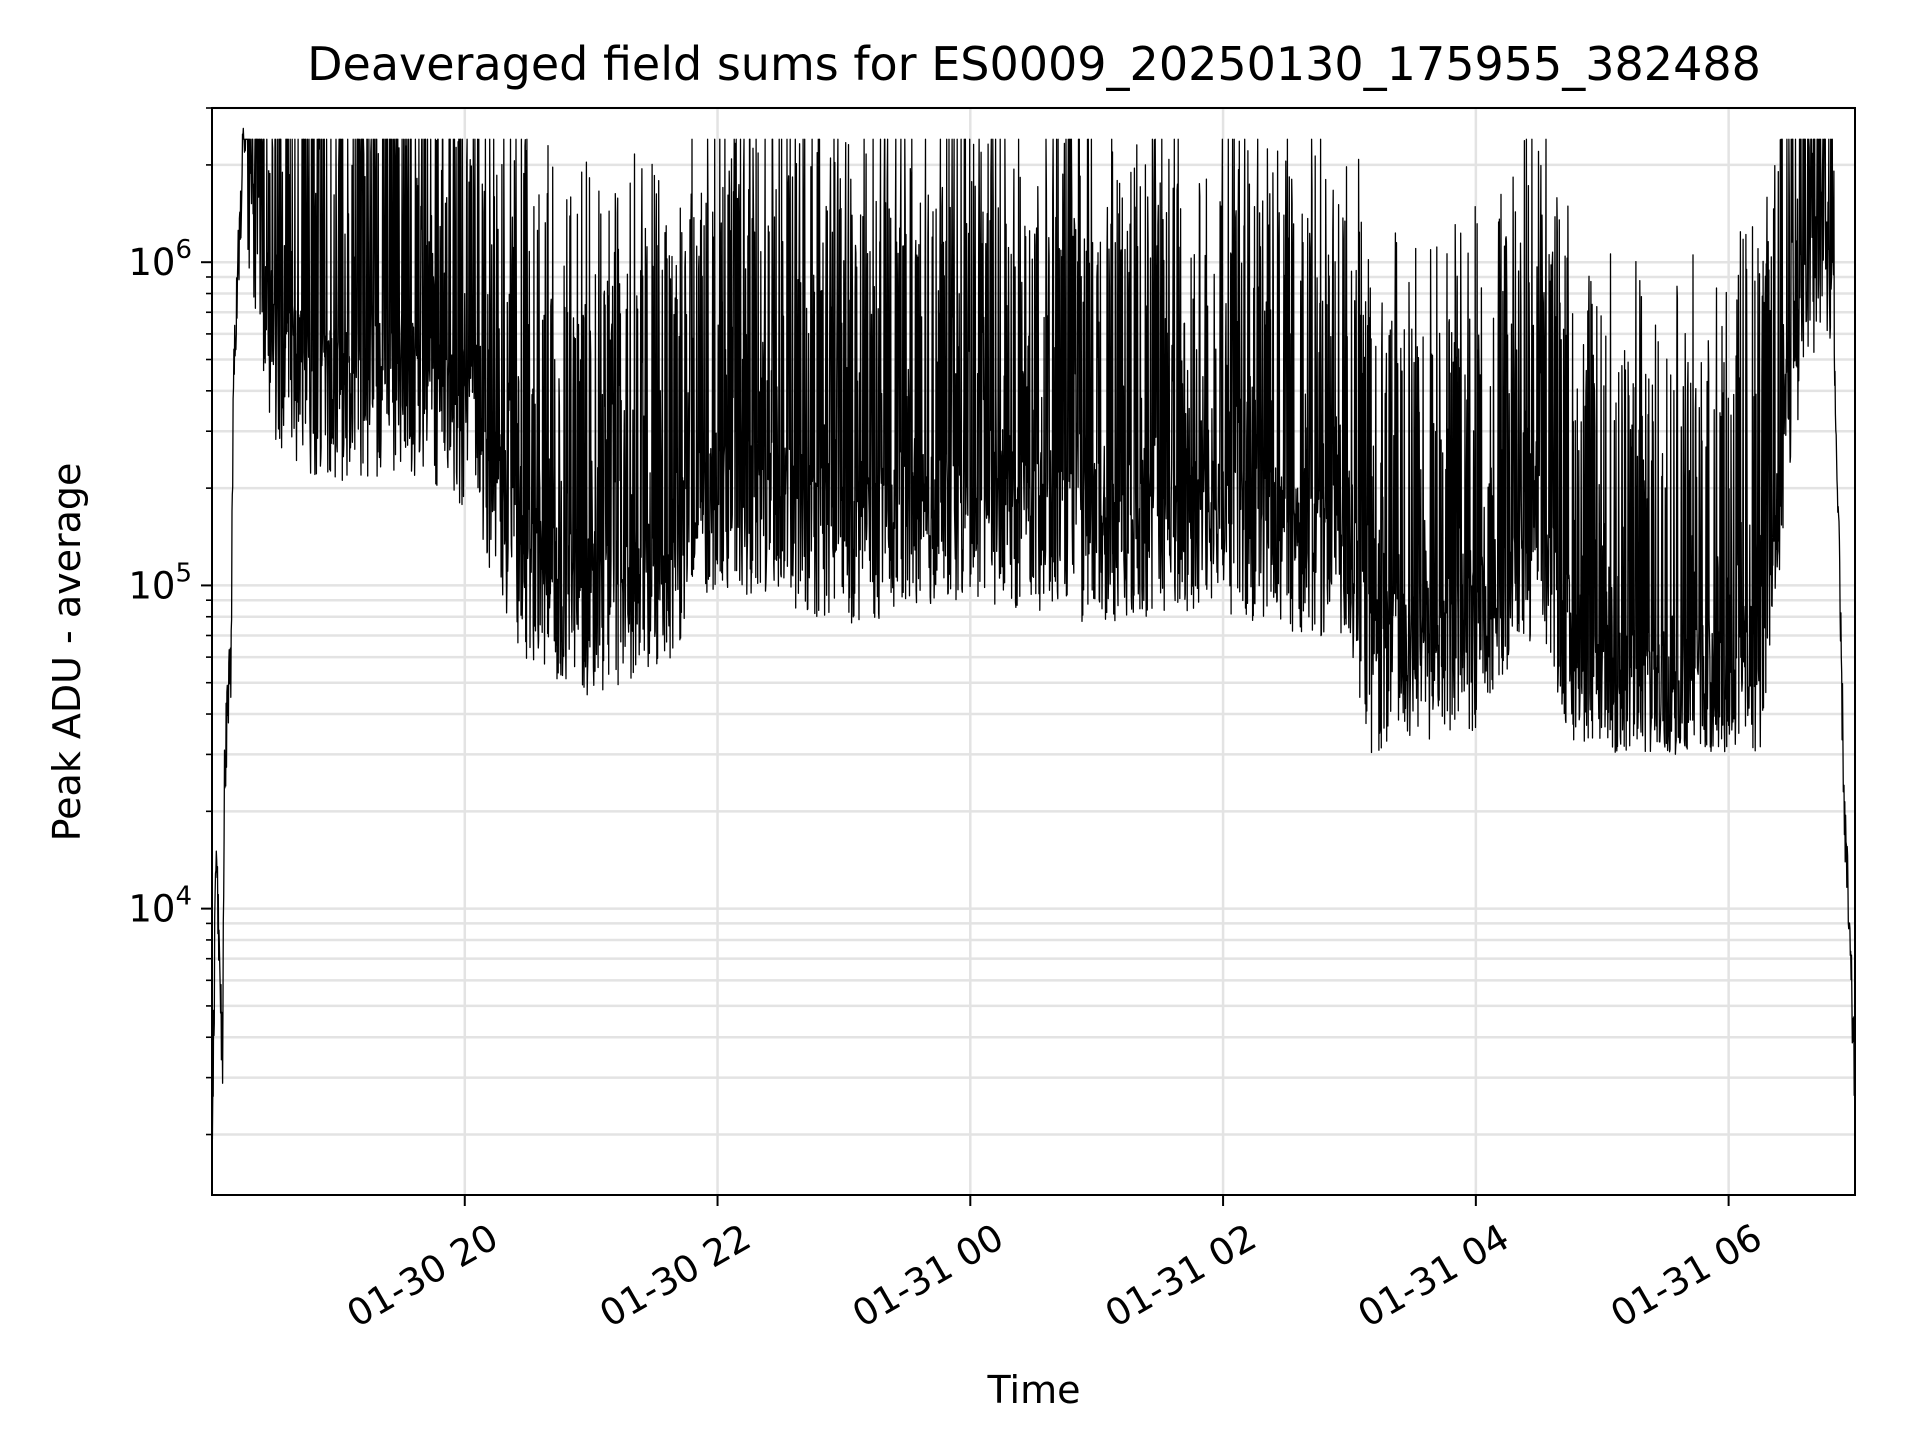 The width and height of the screenshot is (1920, 1440). I want to click on y-tick-label: 10⁵, so click(160, 582).